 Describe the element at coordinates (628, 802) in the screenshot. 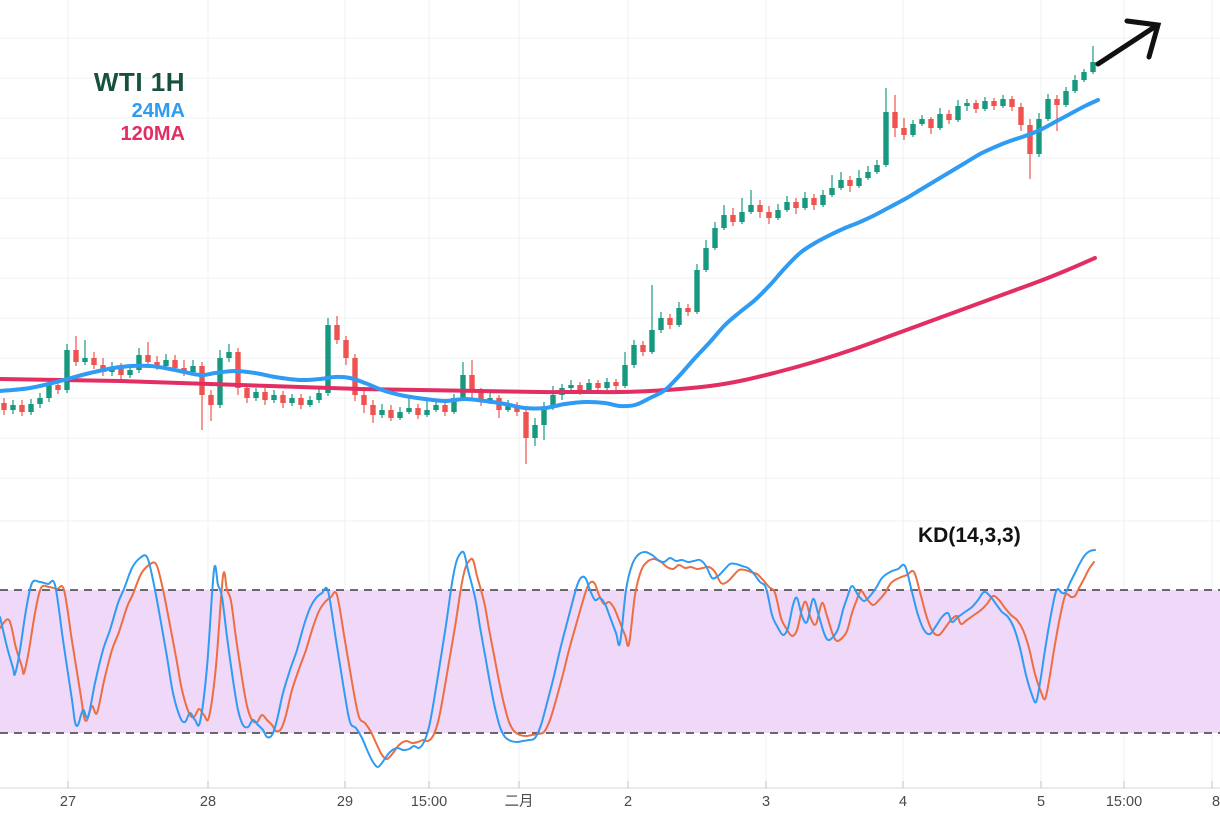

I see `x-axis-label: 2` at that location.